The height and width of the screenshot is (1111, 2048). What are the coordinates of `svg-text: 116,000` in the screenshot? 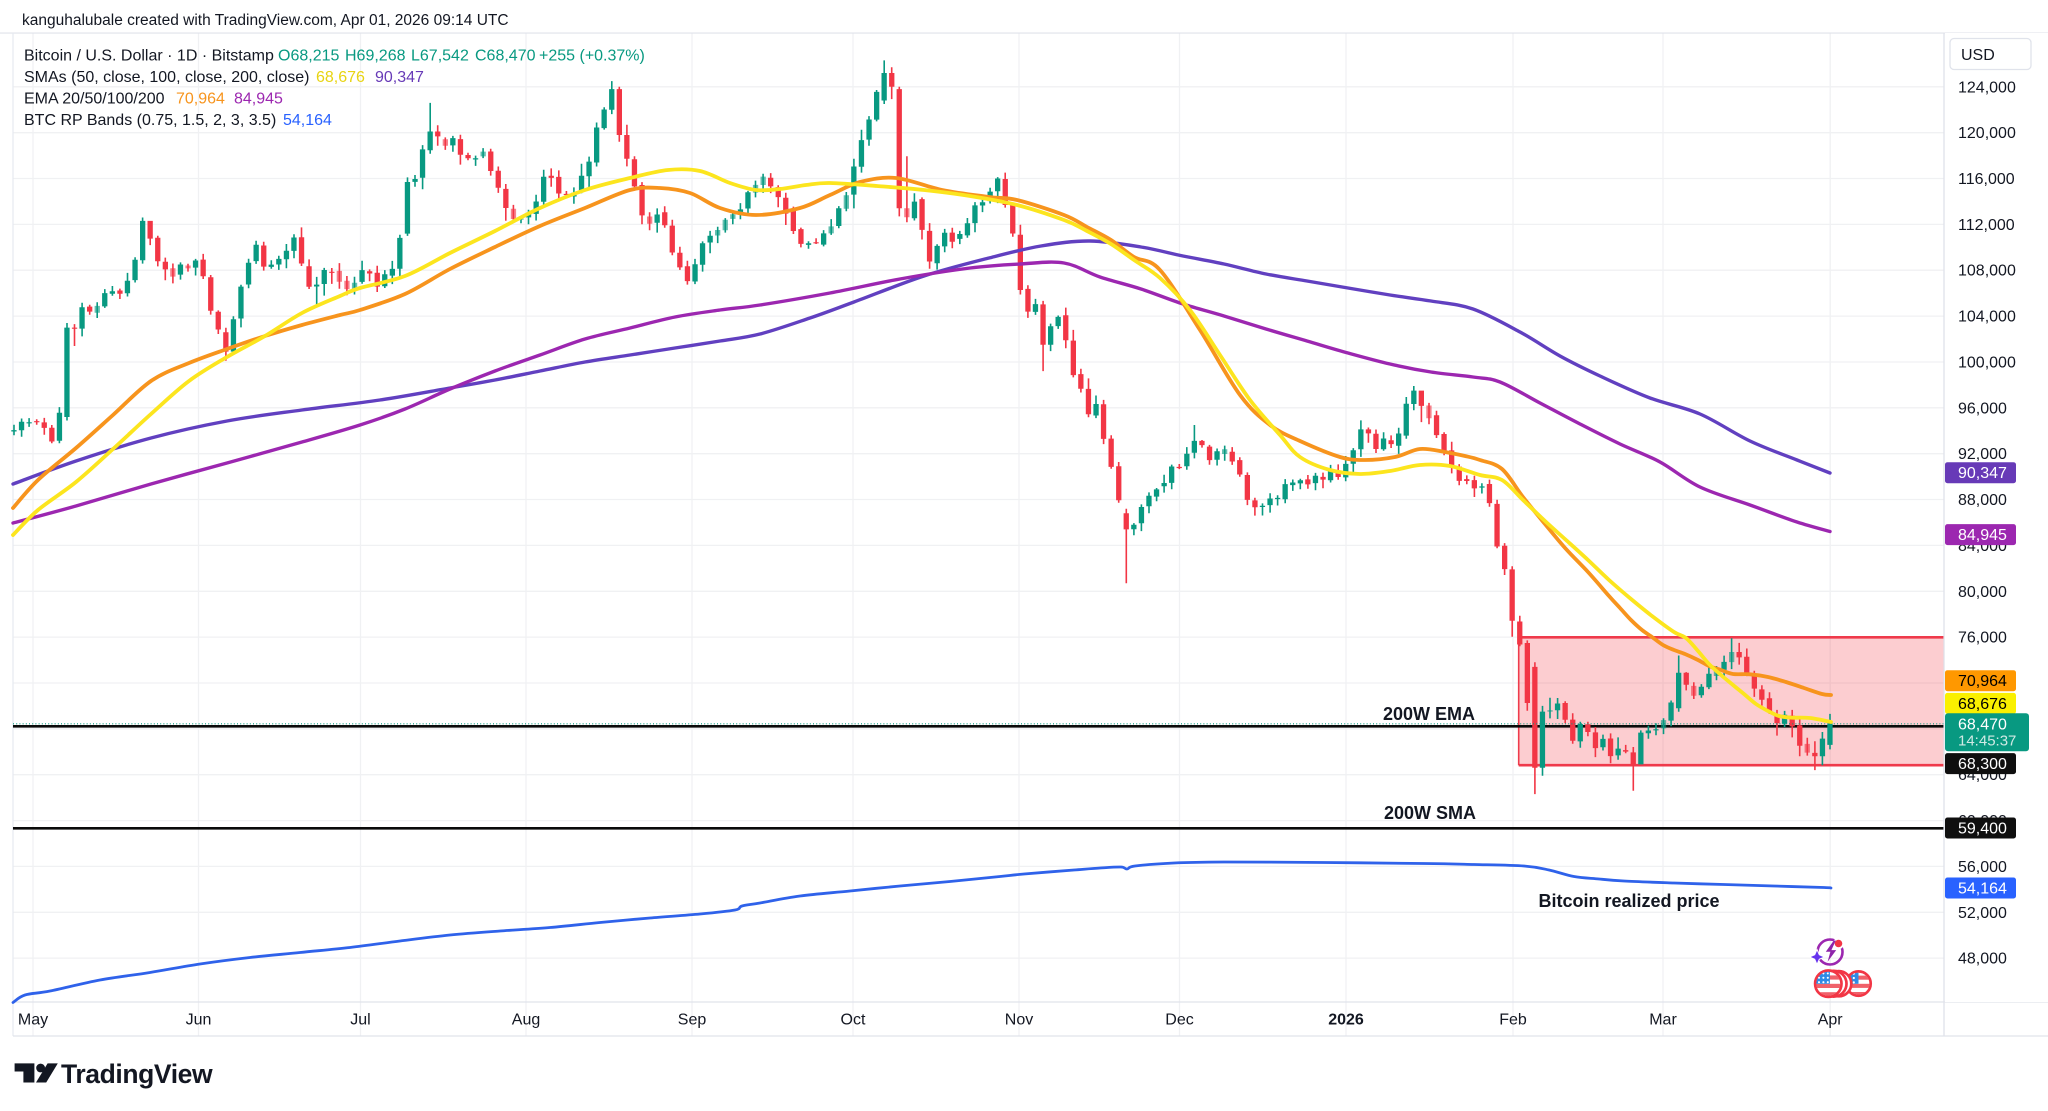 It's located at (1986, 179).